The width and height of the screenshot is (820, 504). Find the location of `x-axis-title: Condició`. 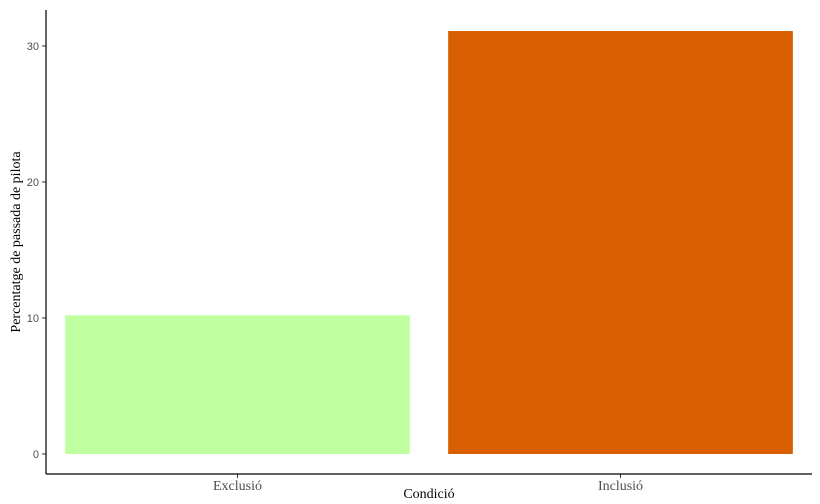

x-axis-title: Condició is located at coordinates (428, 494).